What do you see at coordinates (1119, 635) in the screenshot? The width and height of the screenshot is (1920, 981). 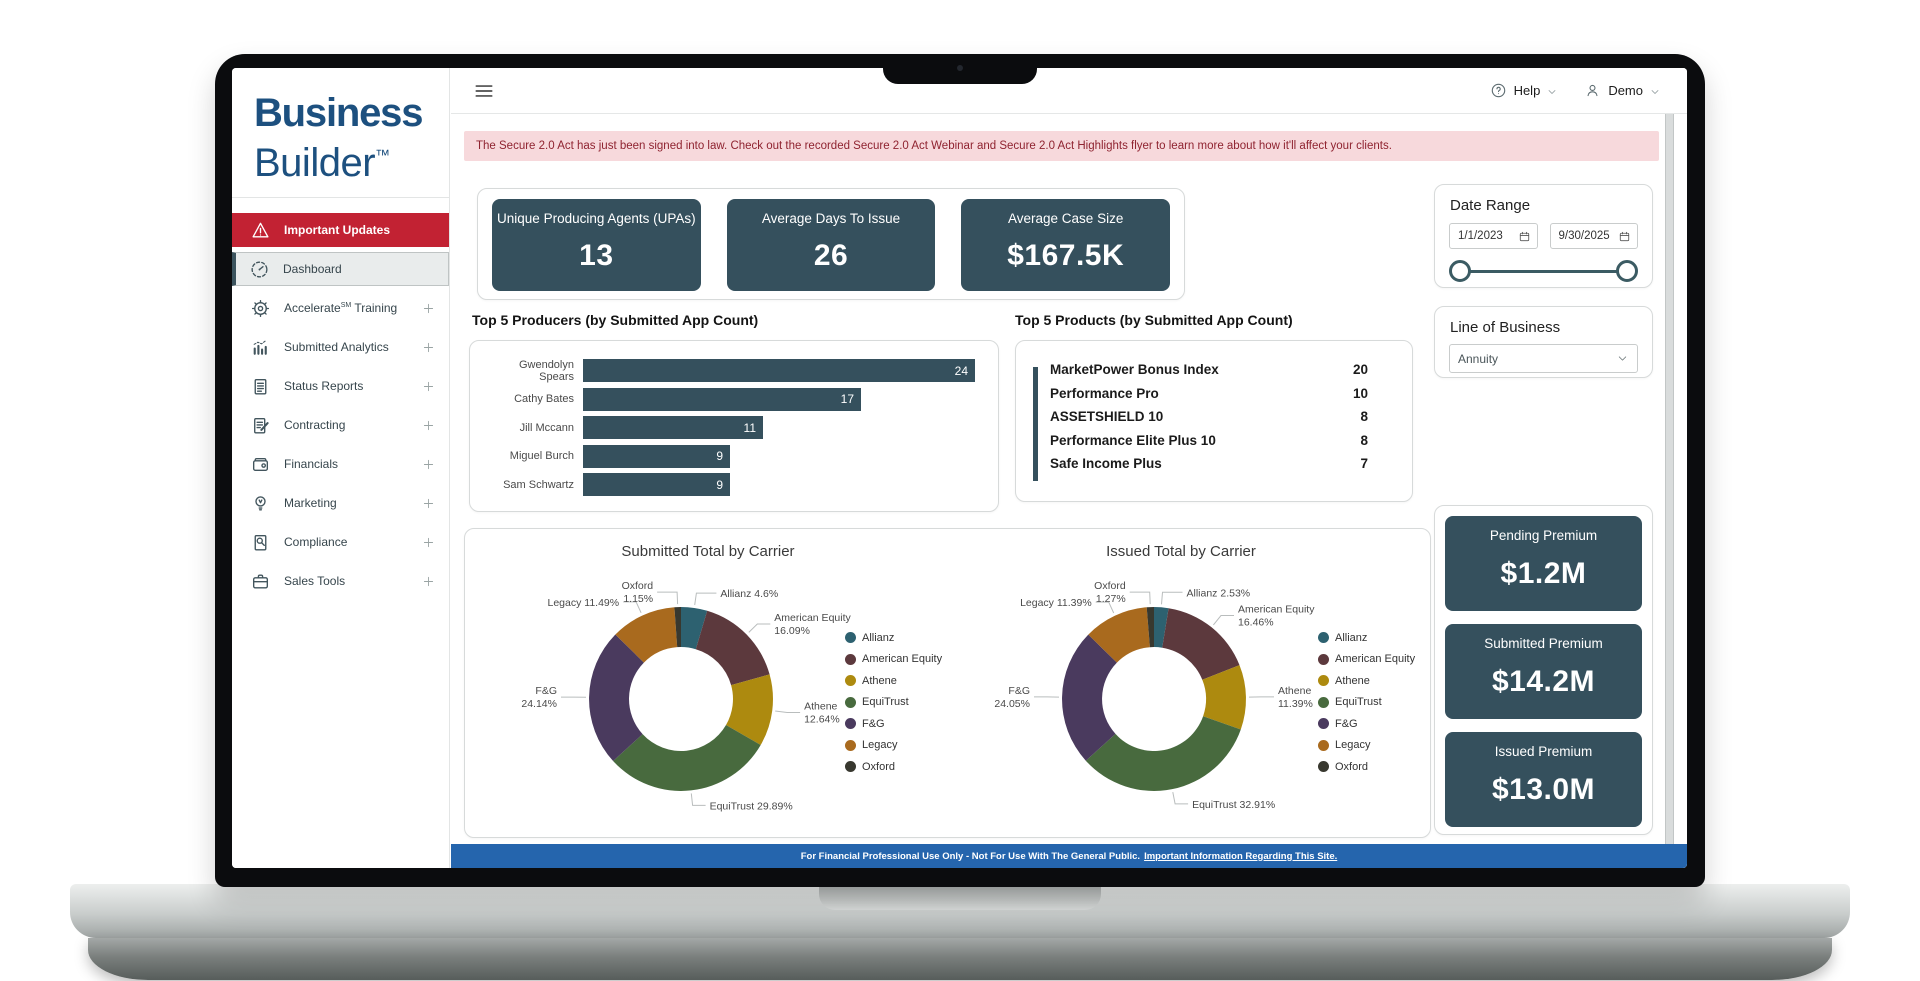 I see `donut-slice-legacy` at bounding box center [1119, 635].